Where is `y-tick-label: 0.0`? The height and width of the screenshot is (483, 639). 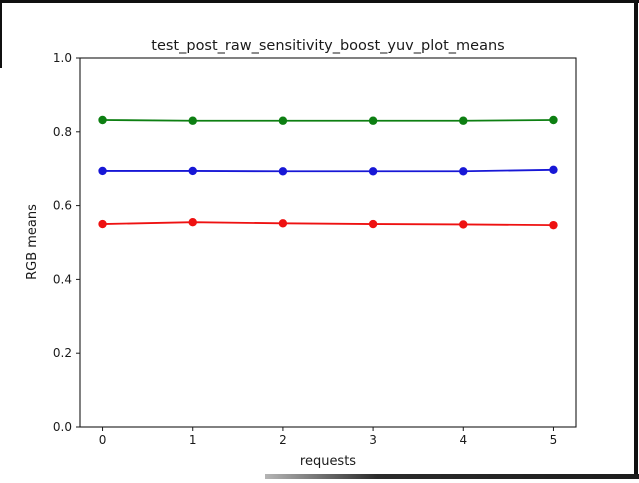
y-tick-label: 0.0 is located at coordinates (62, 427).